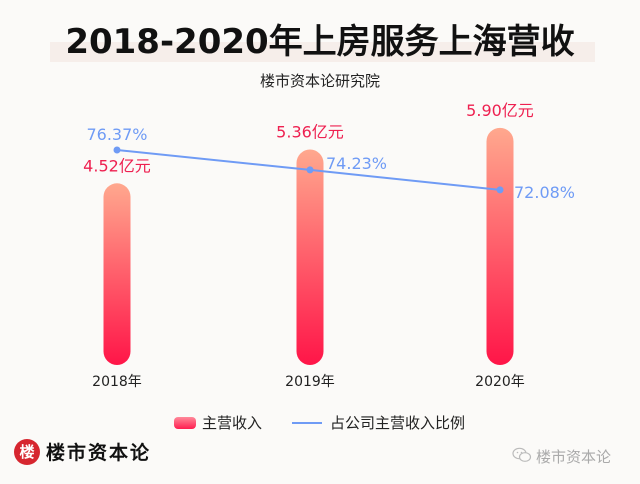 Image resolution: width=640 pixels, height=484 pixels. Describe the element at coordinates (310, 132) in the screenshot. I see `bar-value-label: 5.36亿元` at that location.